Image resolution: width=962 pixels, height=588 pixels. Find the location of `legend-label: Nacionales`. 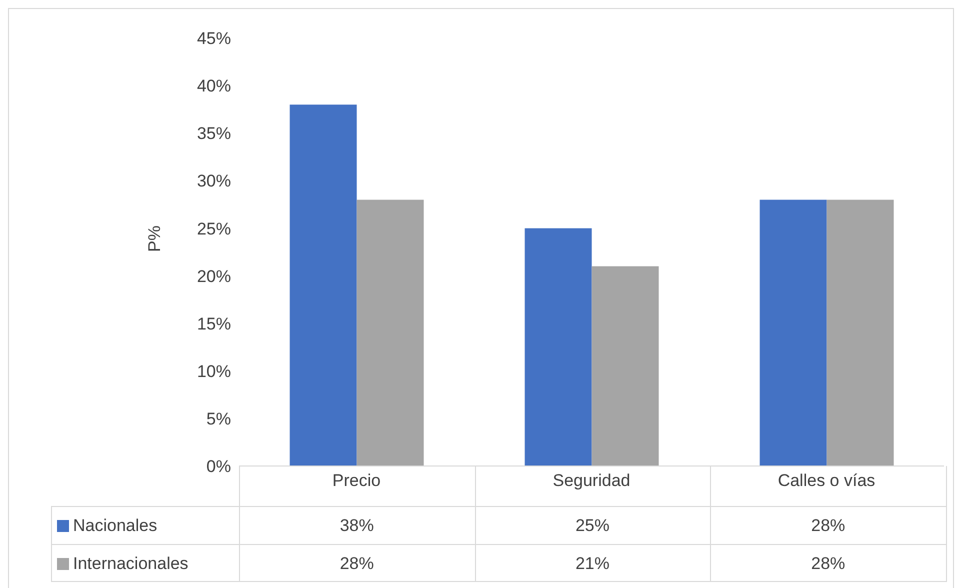

legend-label: Nacionales is located at coordinates (115, 526).